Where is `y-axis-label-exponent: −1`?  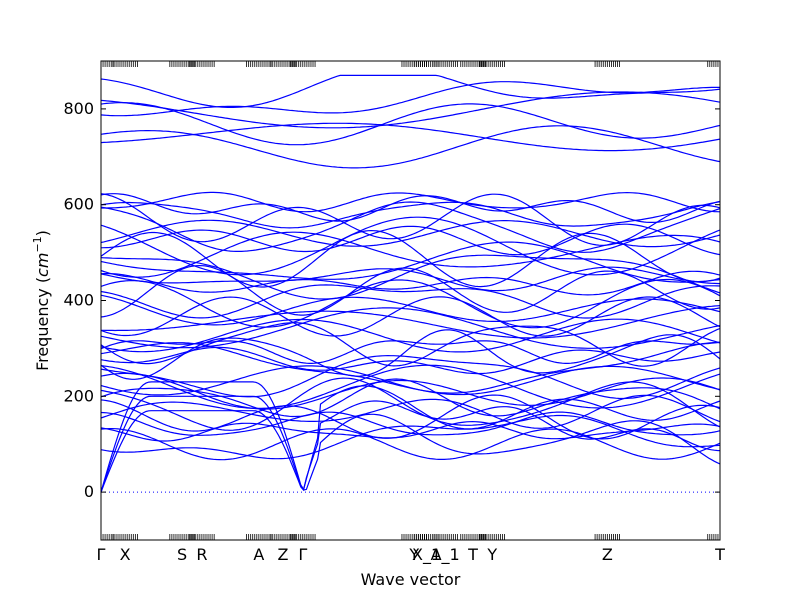 y-axis-label-exponent: −1 is located at coordinates (37, 244).